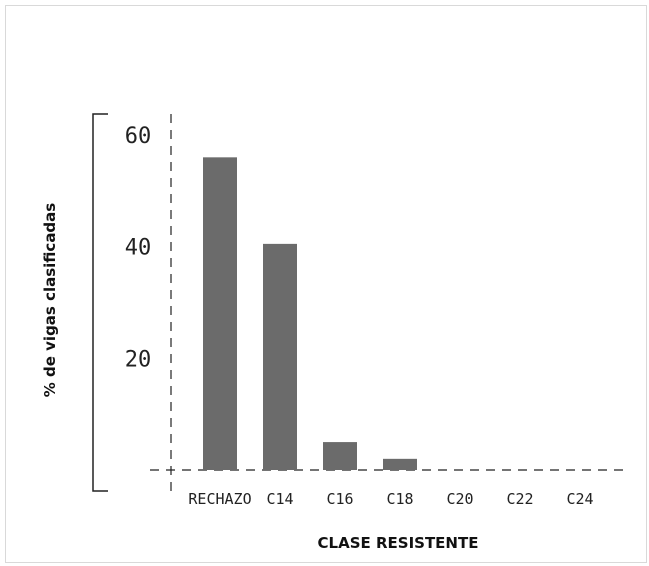  Describe the element at coordinates (579, 499) in the screenshot. I see `x-tick-label-c24: C24` at that location.